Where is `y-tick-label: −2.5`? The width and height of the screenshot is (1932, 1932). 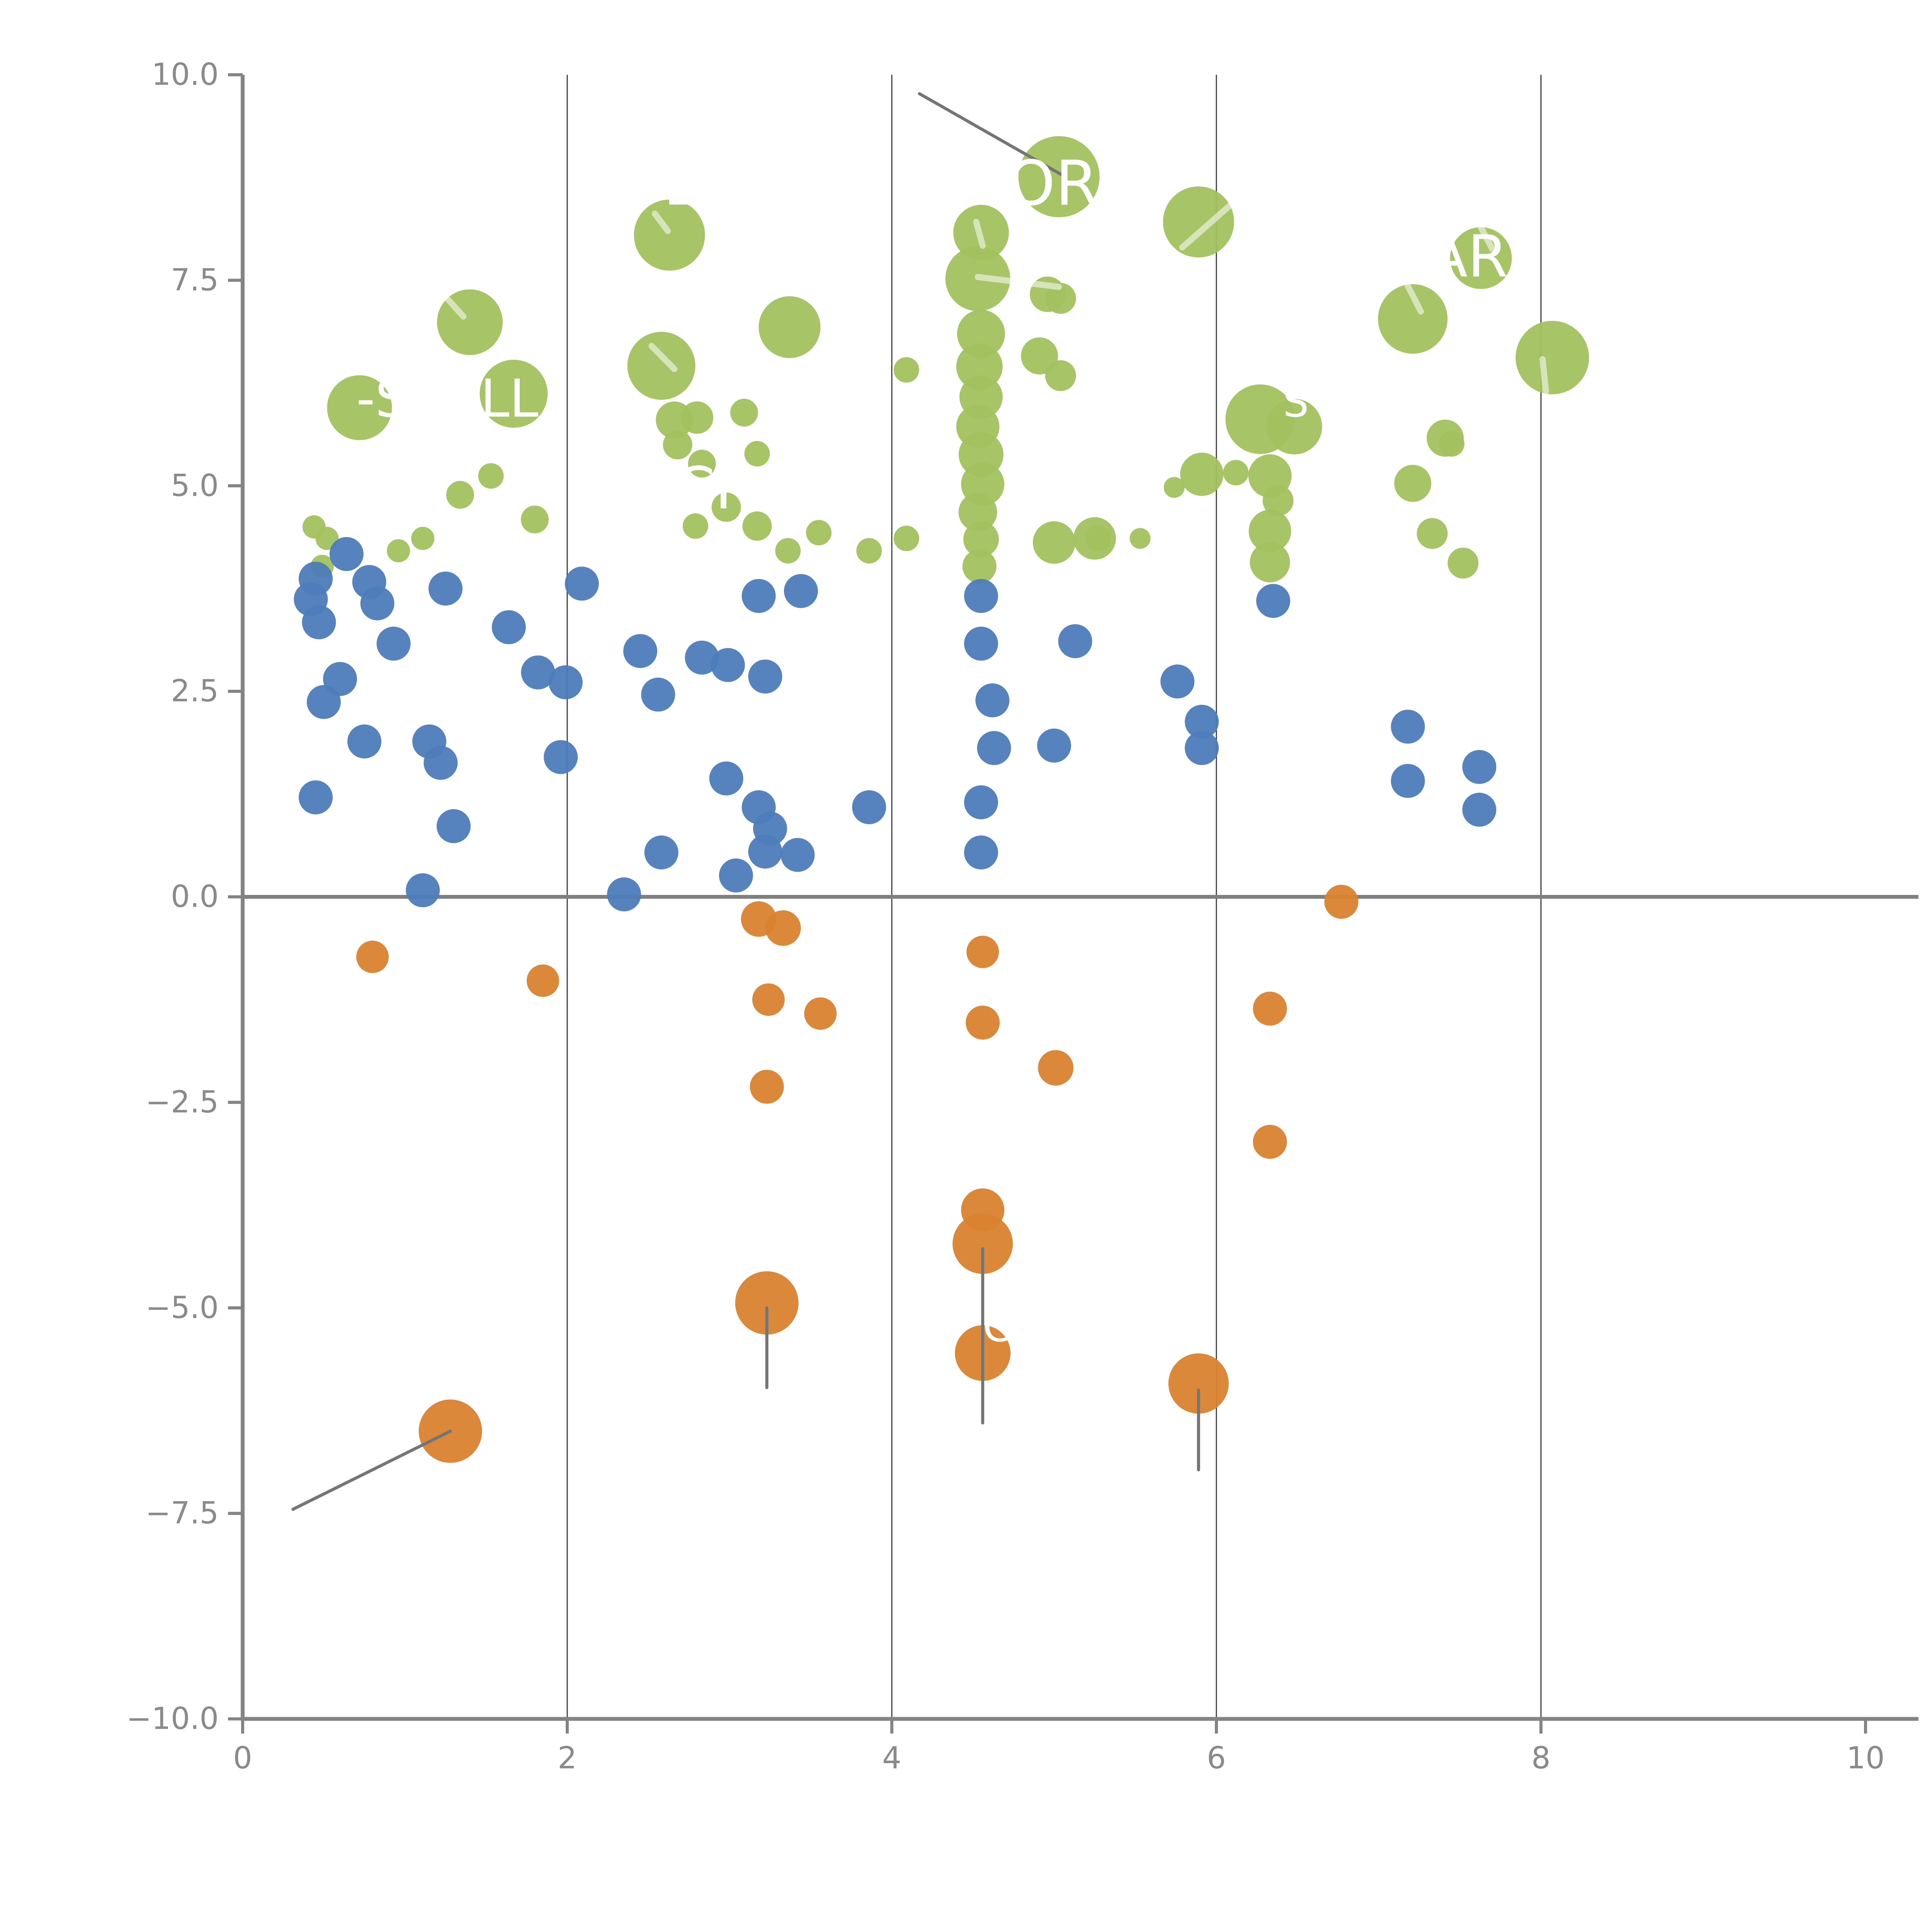 y-tick-label: −2.5 is located at coordinates (183, 1102).